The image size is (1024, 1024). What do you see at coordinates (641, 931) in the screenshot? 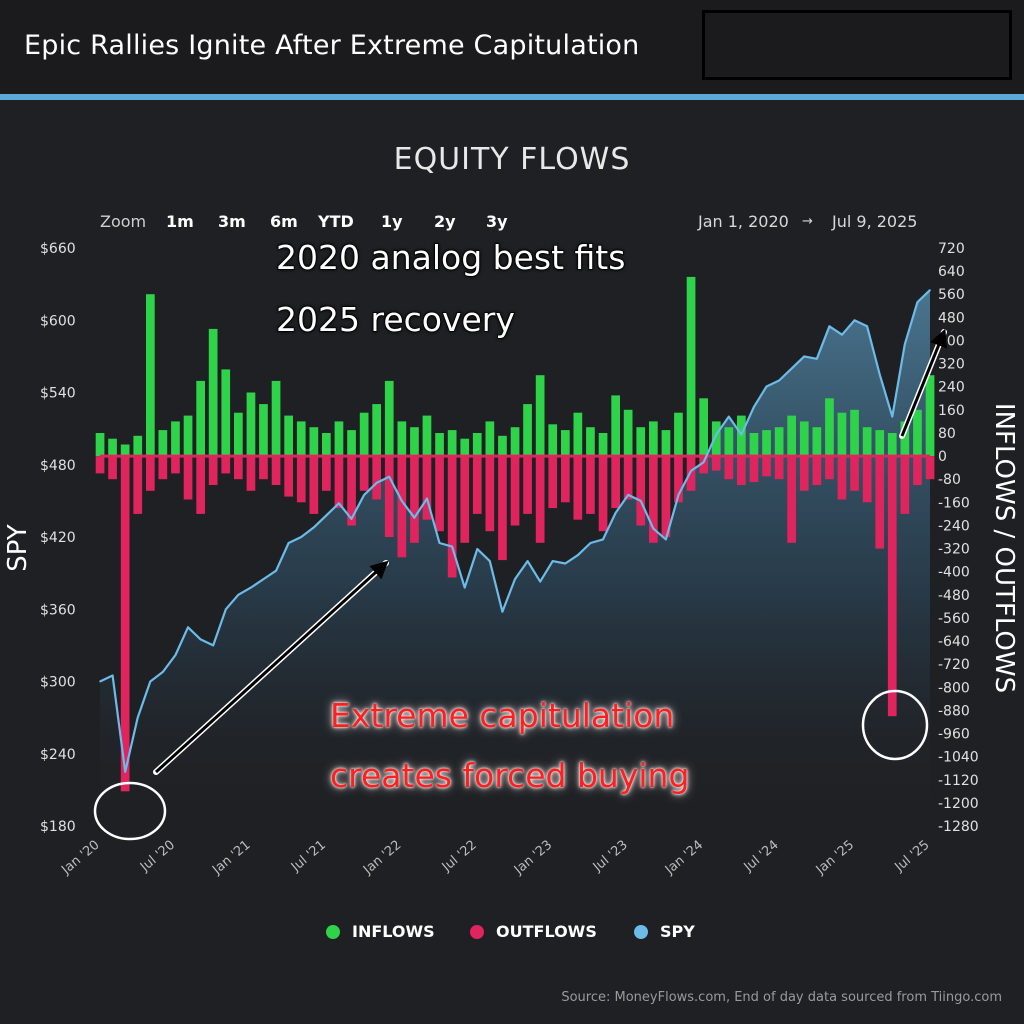
I see `legend-dot-spy` at bounding box center [641, 931].